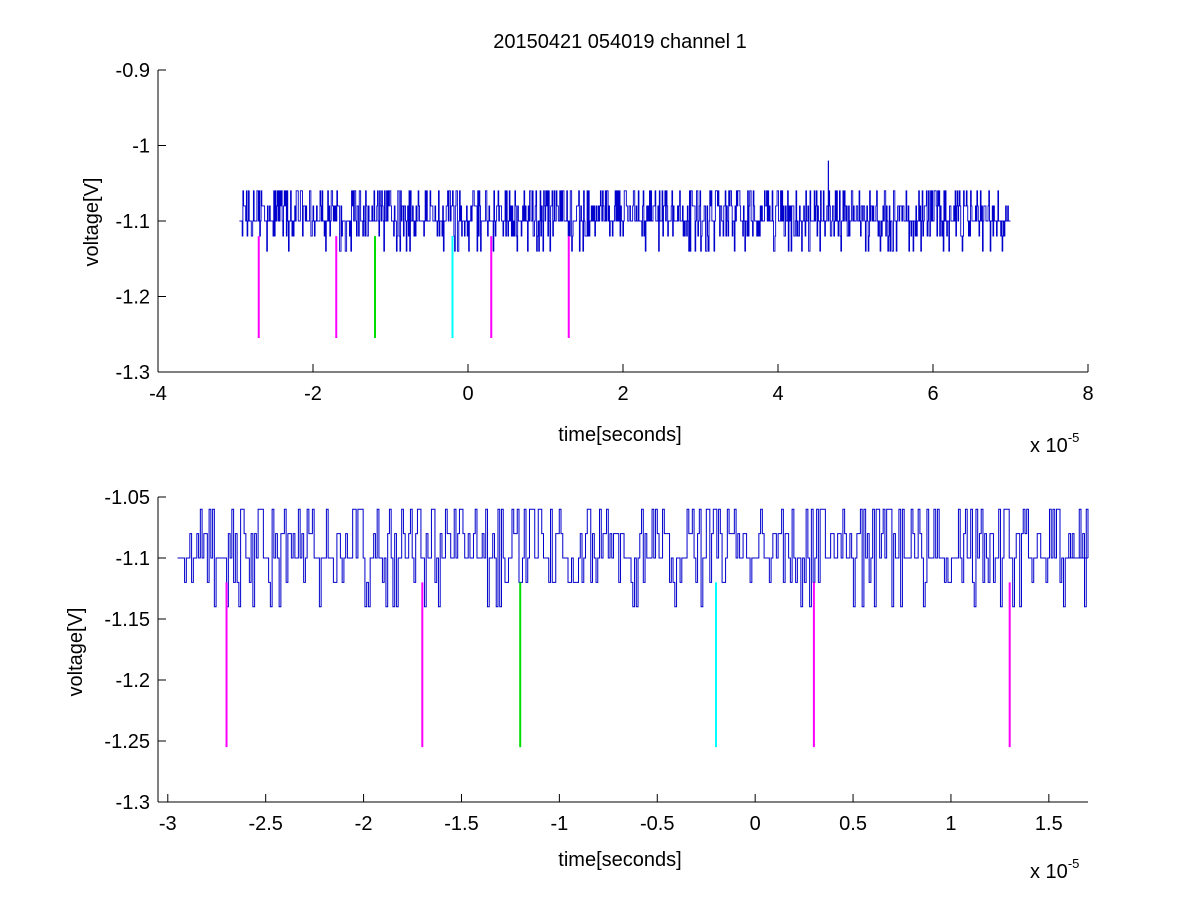 The height and width of the screenshot is (901, 1200). Describe the element at coordinates (133, 803) in the screenshot. I see `bottom-plot-y-tick-label: -1.3` at that location.